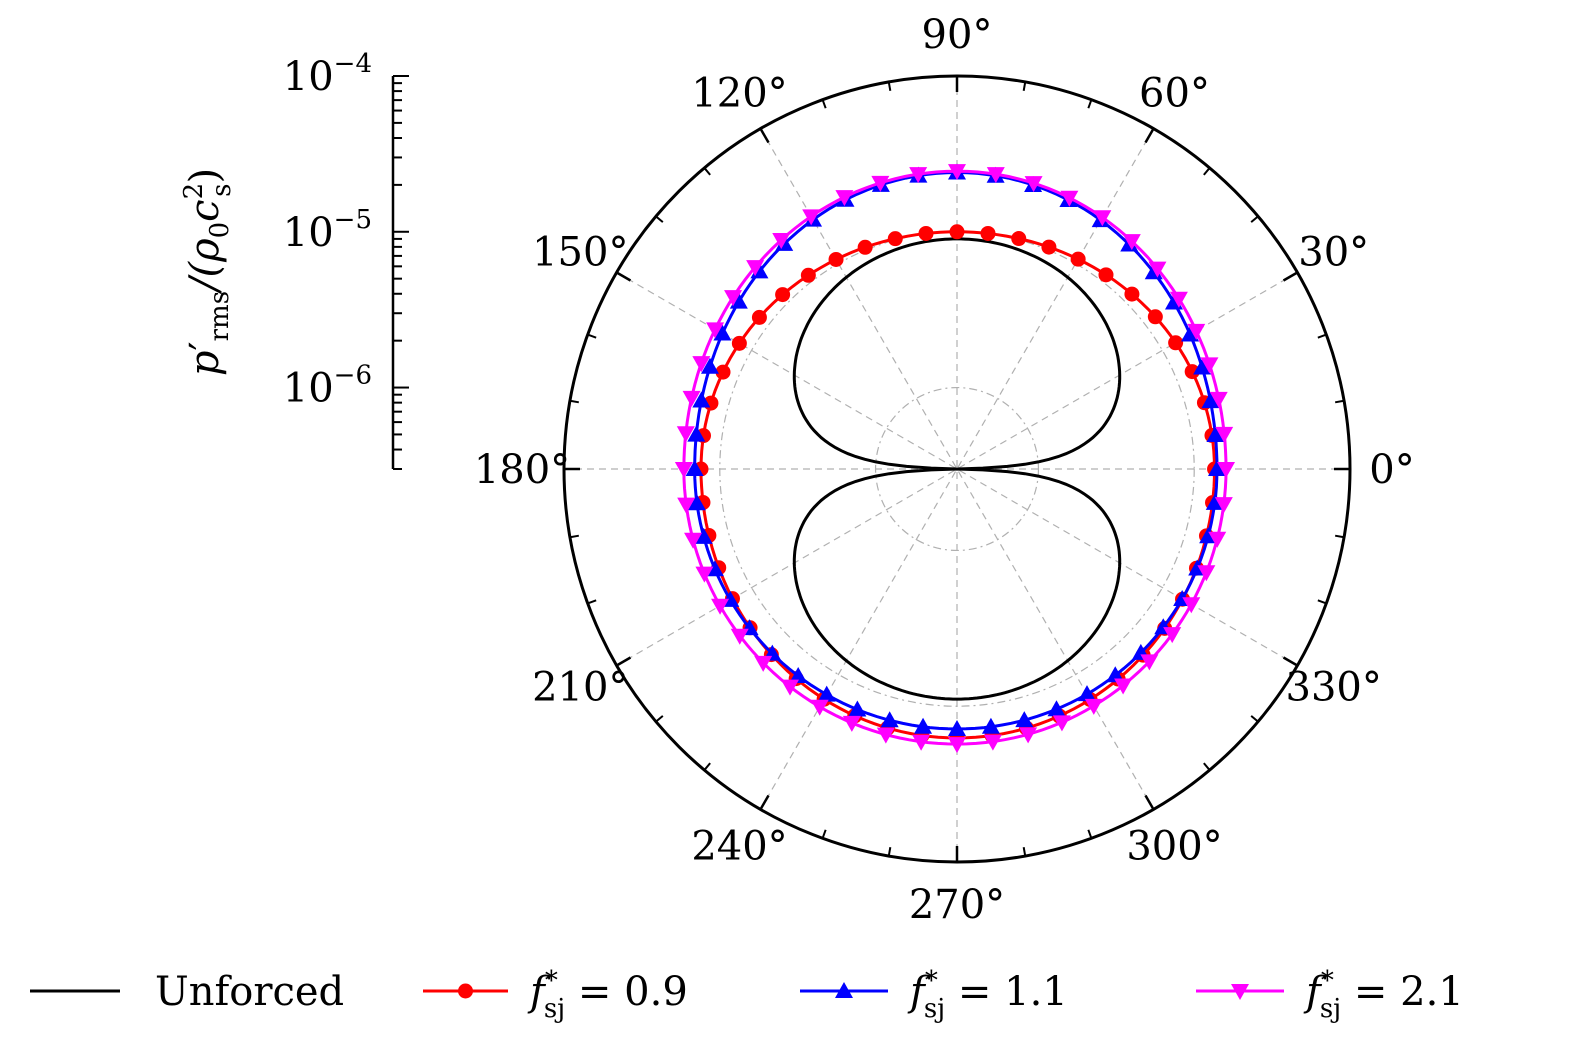 This screenshot has height=1043, width=1575. What do you see at coordinates (327, 230) in the screenshot?
I see `radial-tick-label: 10⁻⁵` at bounding box center [327, 230].